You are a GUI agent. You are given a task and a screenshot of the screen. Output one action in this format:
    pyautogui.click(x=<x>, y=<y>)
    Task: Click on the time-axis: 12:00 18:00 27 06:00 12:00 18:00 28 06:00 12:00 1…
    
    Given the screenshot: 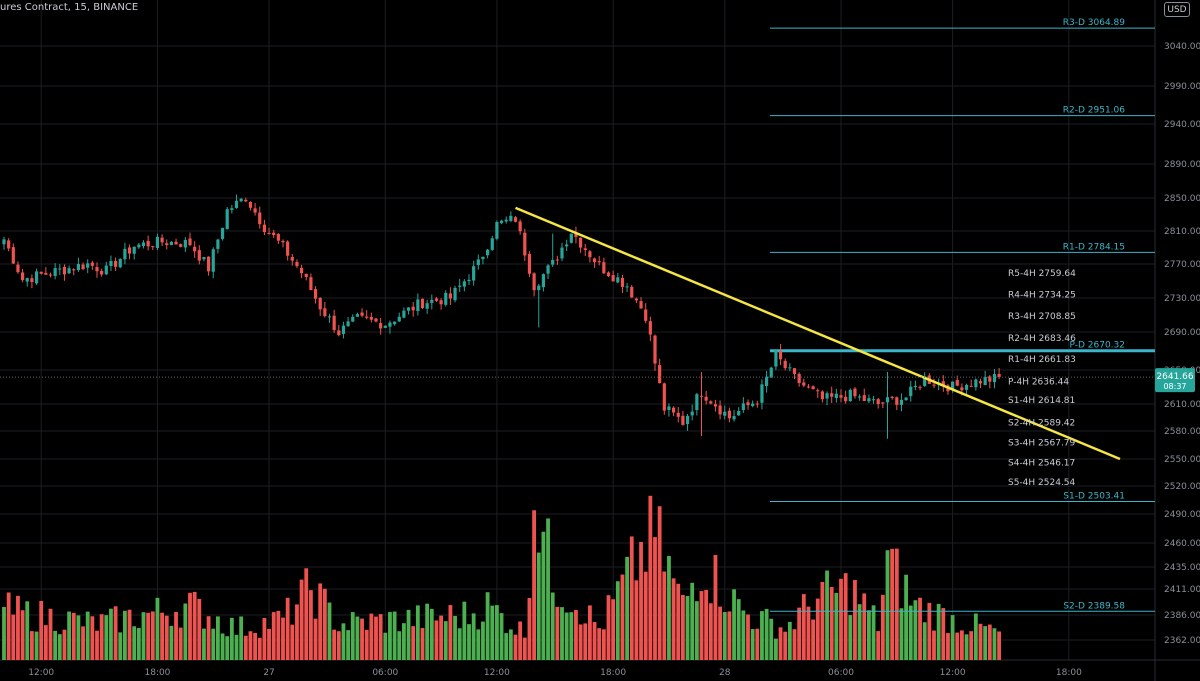 What is the action you would take?
    pyautogui.click(x=555, y=673)
    